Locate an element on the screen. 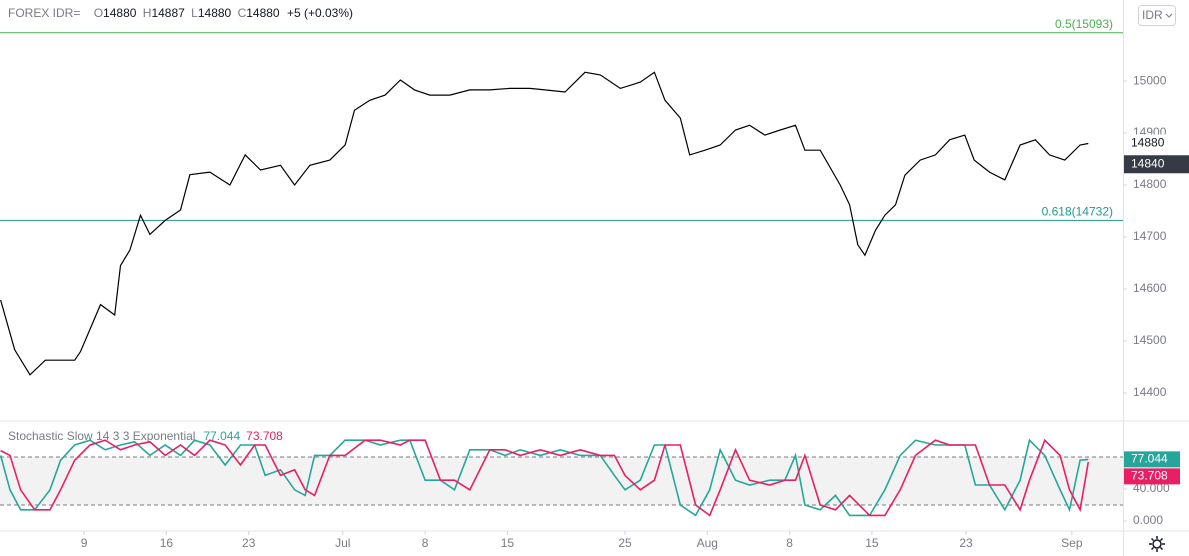 This screenshot has width=1189, height=556. x-tick-label: Aug is located at coordinates (707, 543).